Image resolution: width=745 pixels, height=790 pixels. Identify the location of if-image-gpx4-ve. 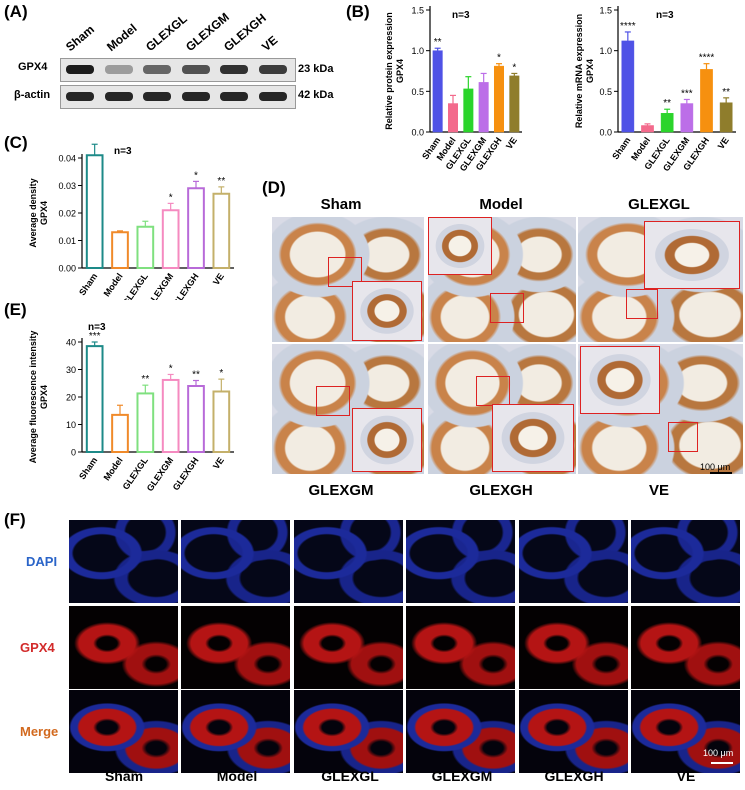
(685, 647).